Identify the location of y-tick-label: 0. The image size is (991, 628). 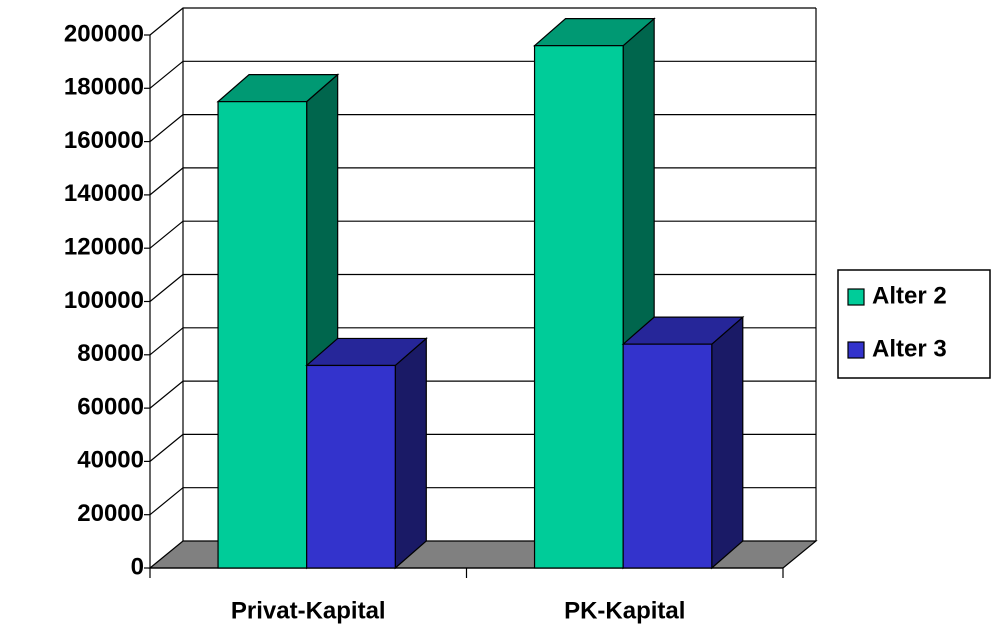
(137, 566).